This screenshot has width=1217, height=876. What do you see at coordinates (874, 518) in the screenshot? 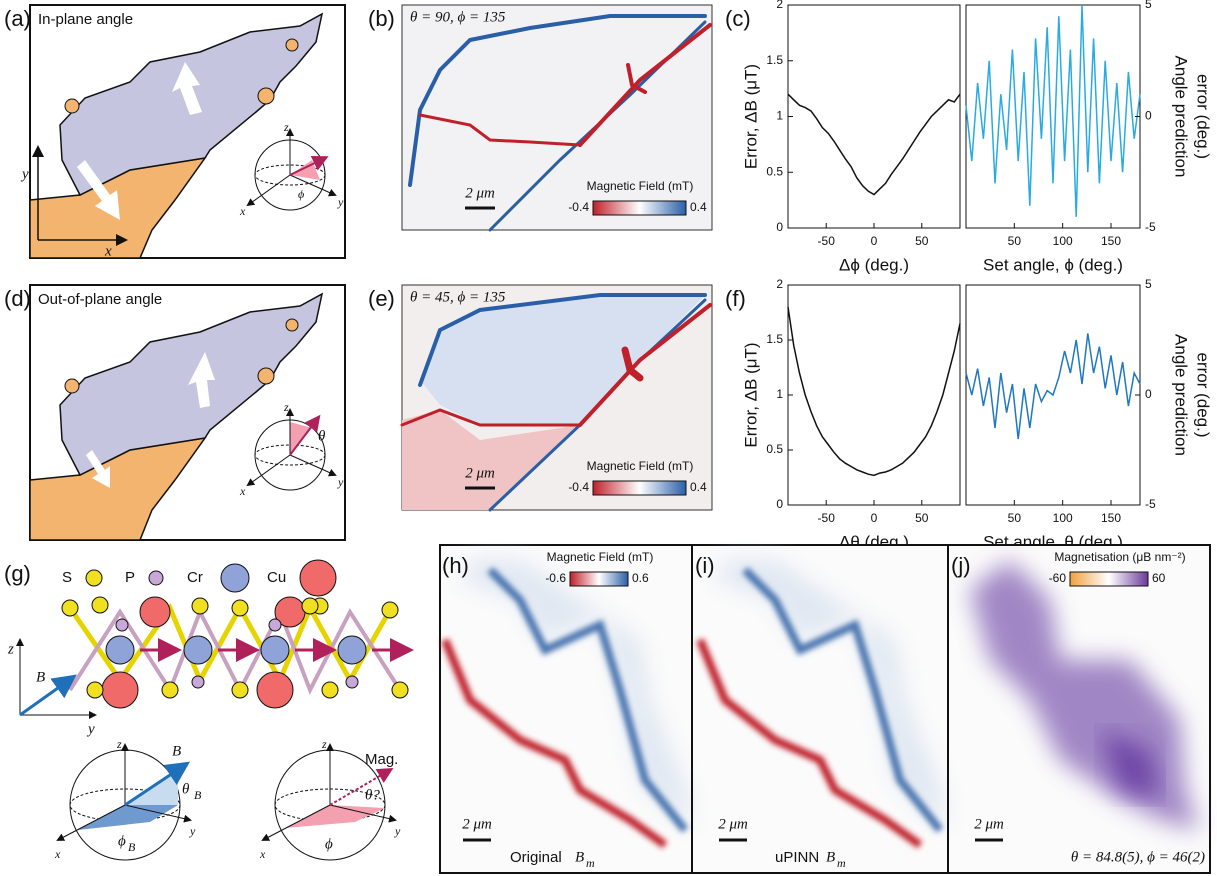
I see `x-tick-label: 0` at bounding box center [874, 518].